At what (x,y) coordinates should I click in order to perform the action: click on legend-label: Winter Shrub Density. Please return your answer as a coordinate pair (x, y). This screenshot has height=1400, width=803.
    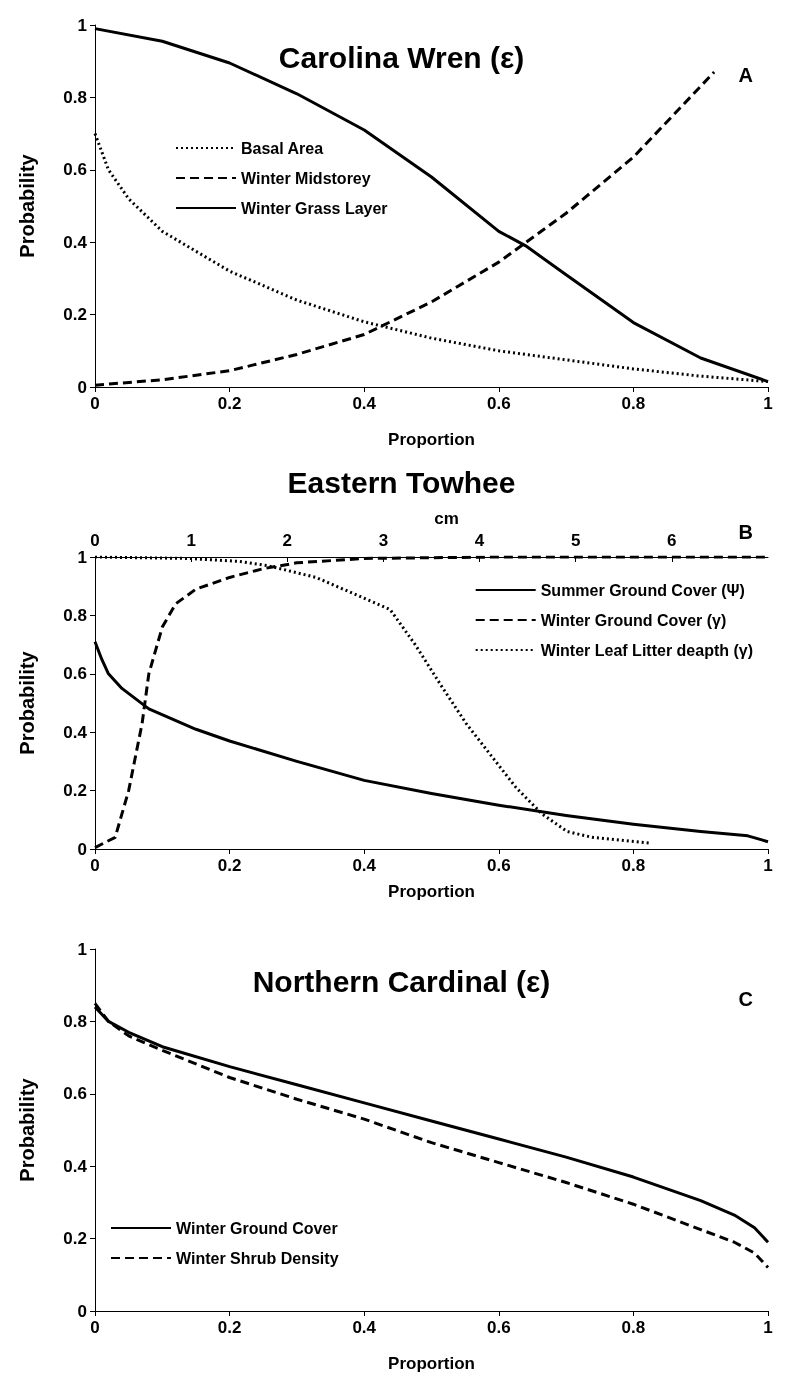
    Looking at the image, I should click on (257, 1258).